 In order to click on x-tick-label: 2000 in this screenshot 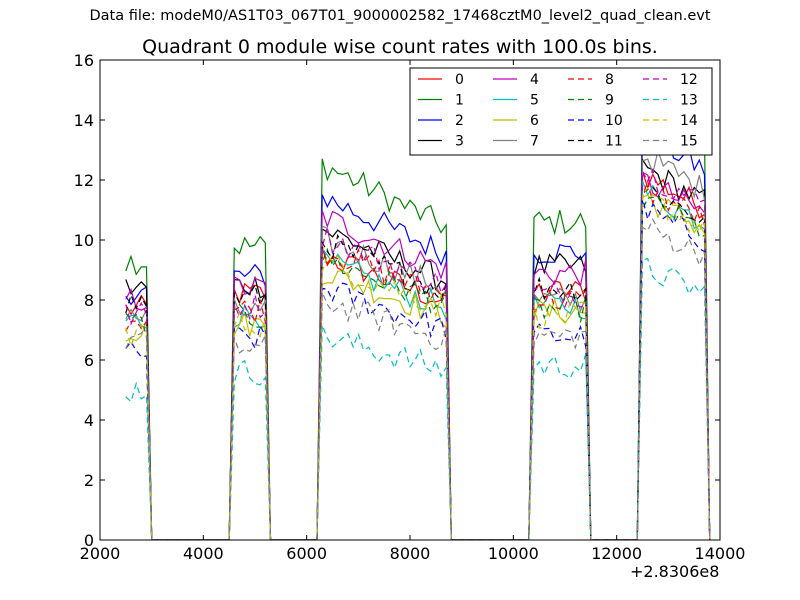, I will do `click(100, 553)`.